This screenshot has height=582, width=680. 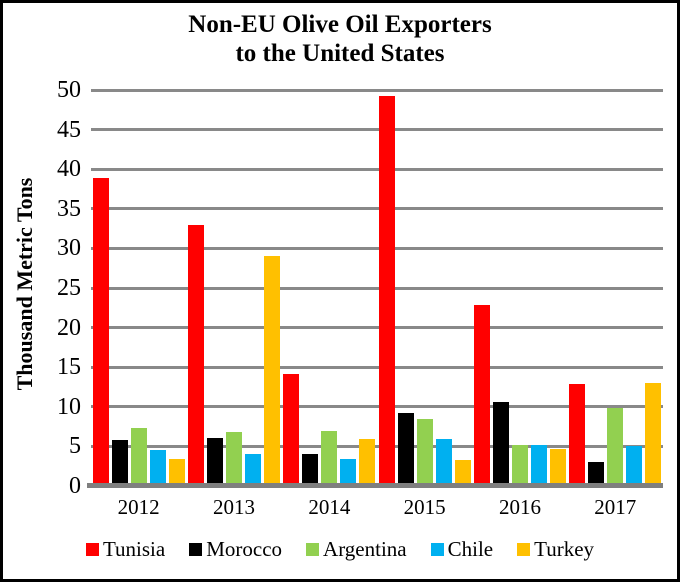 I want to click on legend: Tunisia Morocco Argentina Chile Turkey, so click(x=340, y=549).